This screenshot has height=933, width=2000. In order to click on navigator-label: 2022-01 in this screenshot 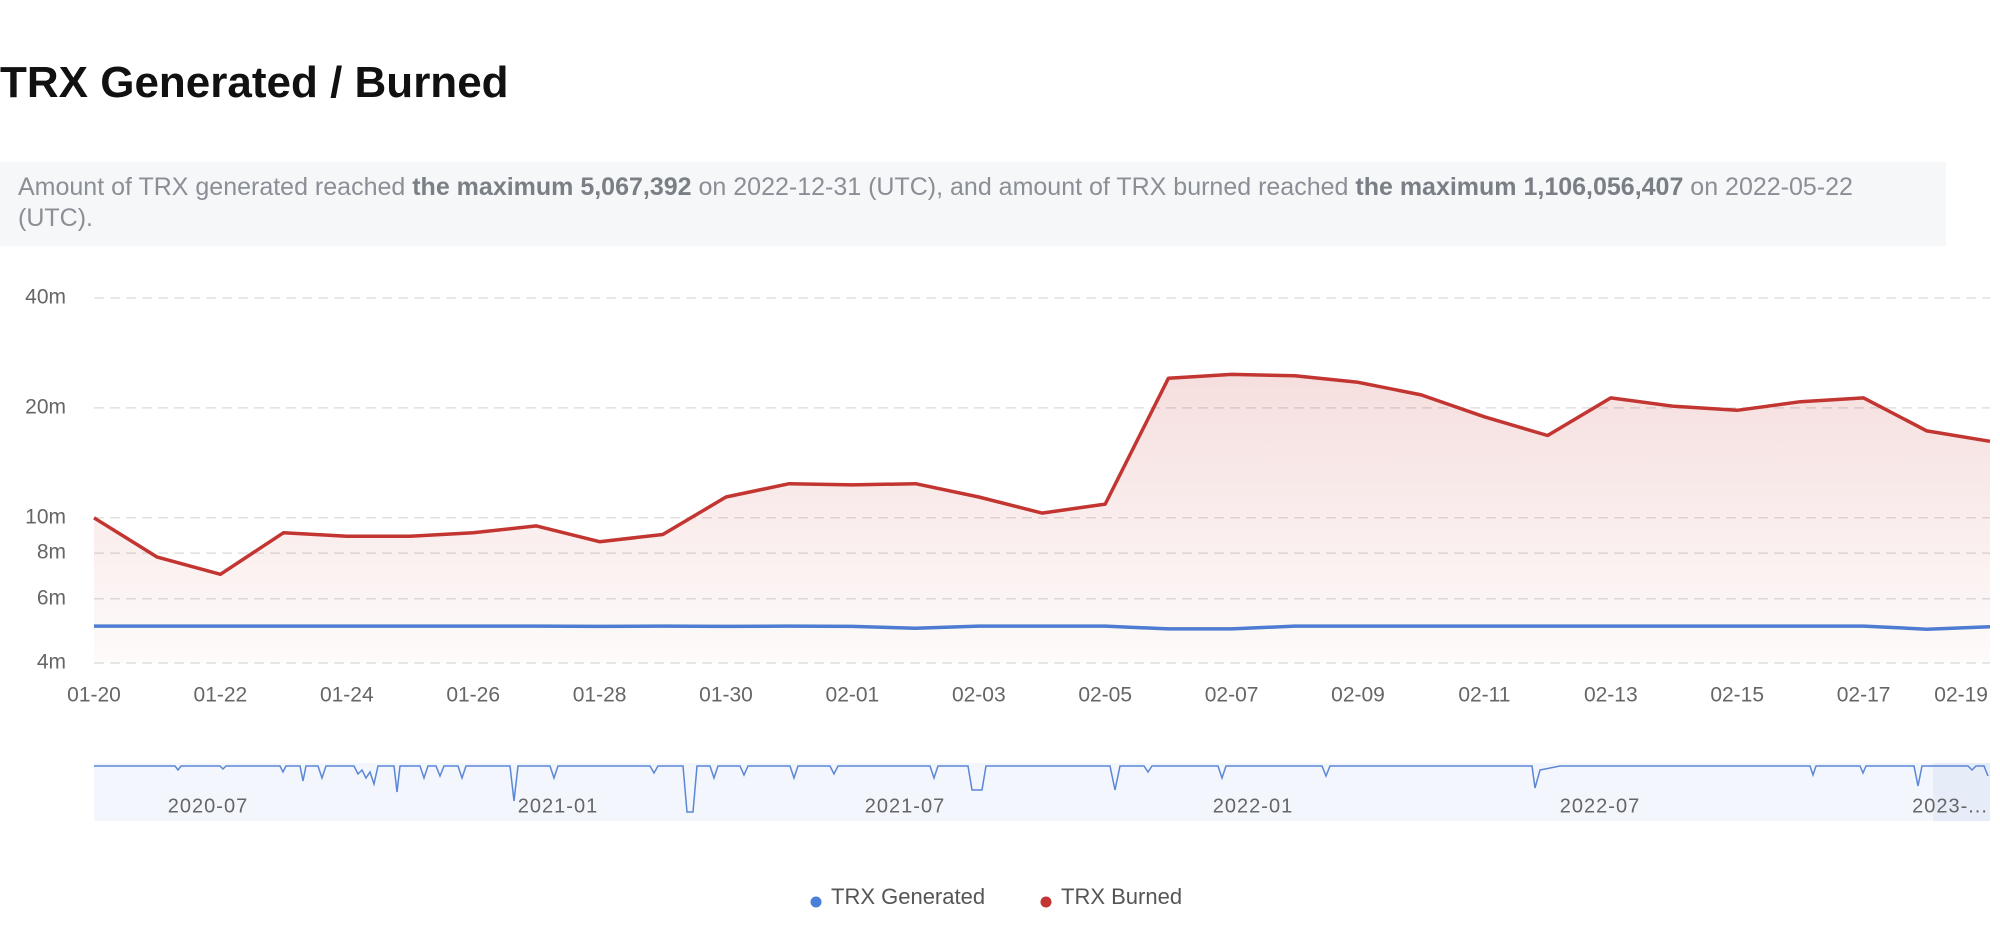, I will do `click(1253, 806)`.